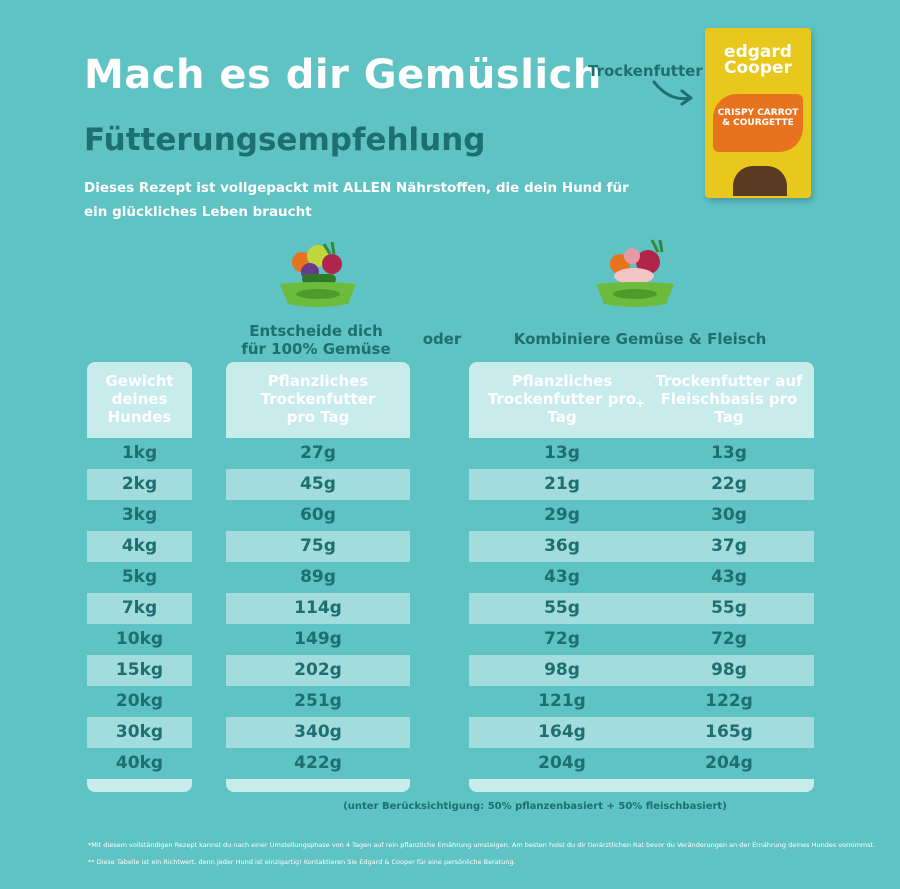 Image resolution: width=900 pixels, height=889 pixels. Describe the element at coordinates (729, 608) in the screenshot. I see `combo-meat-cell: 55g` at that location.